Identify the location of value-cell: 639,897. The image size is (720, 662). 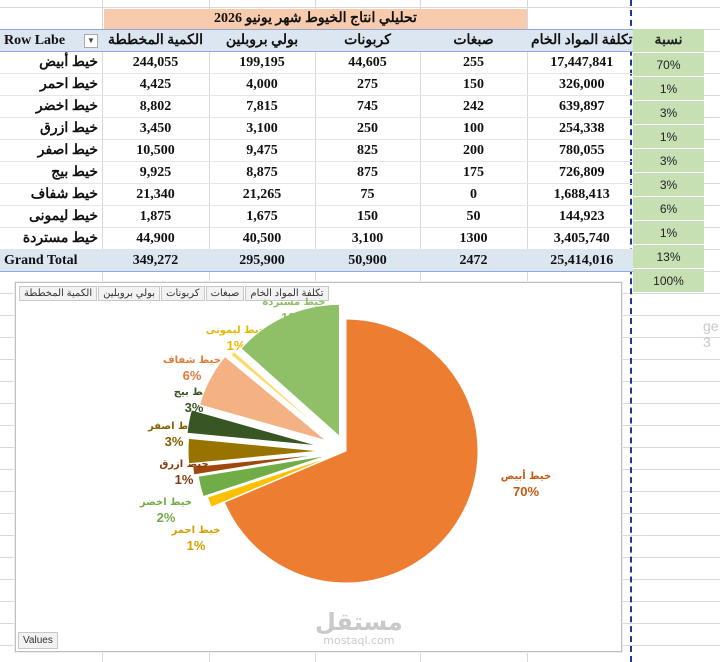
(582, 106).